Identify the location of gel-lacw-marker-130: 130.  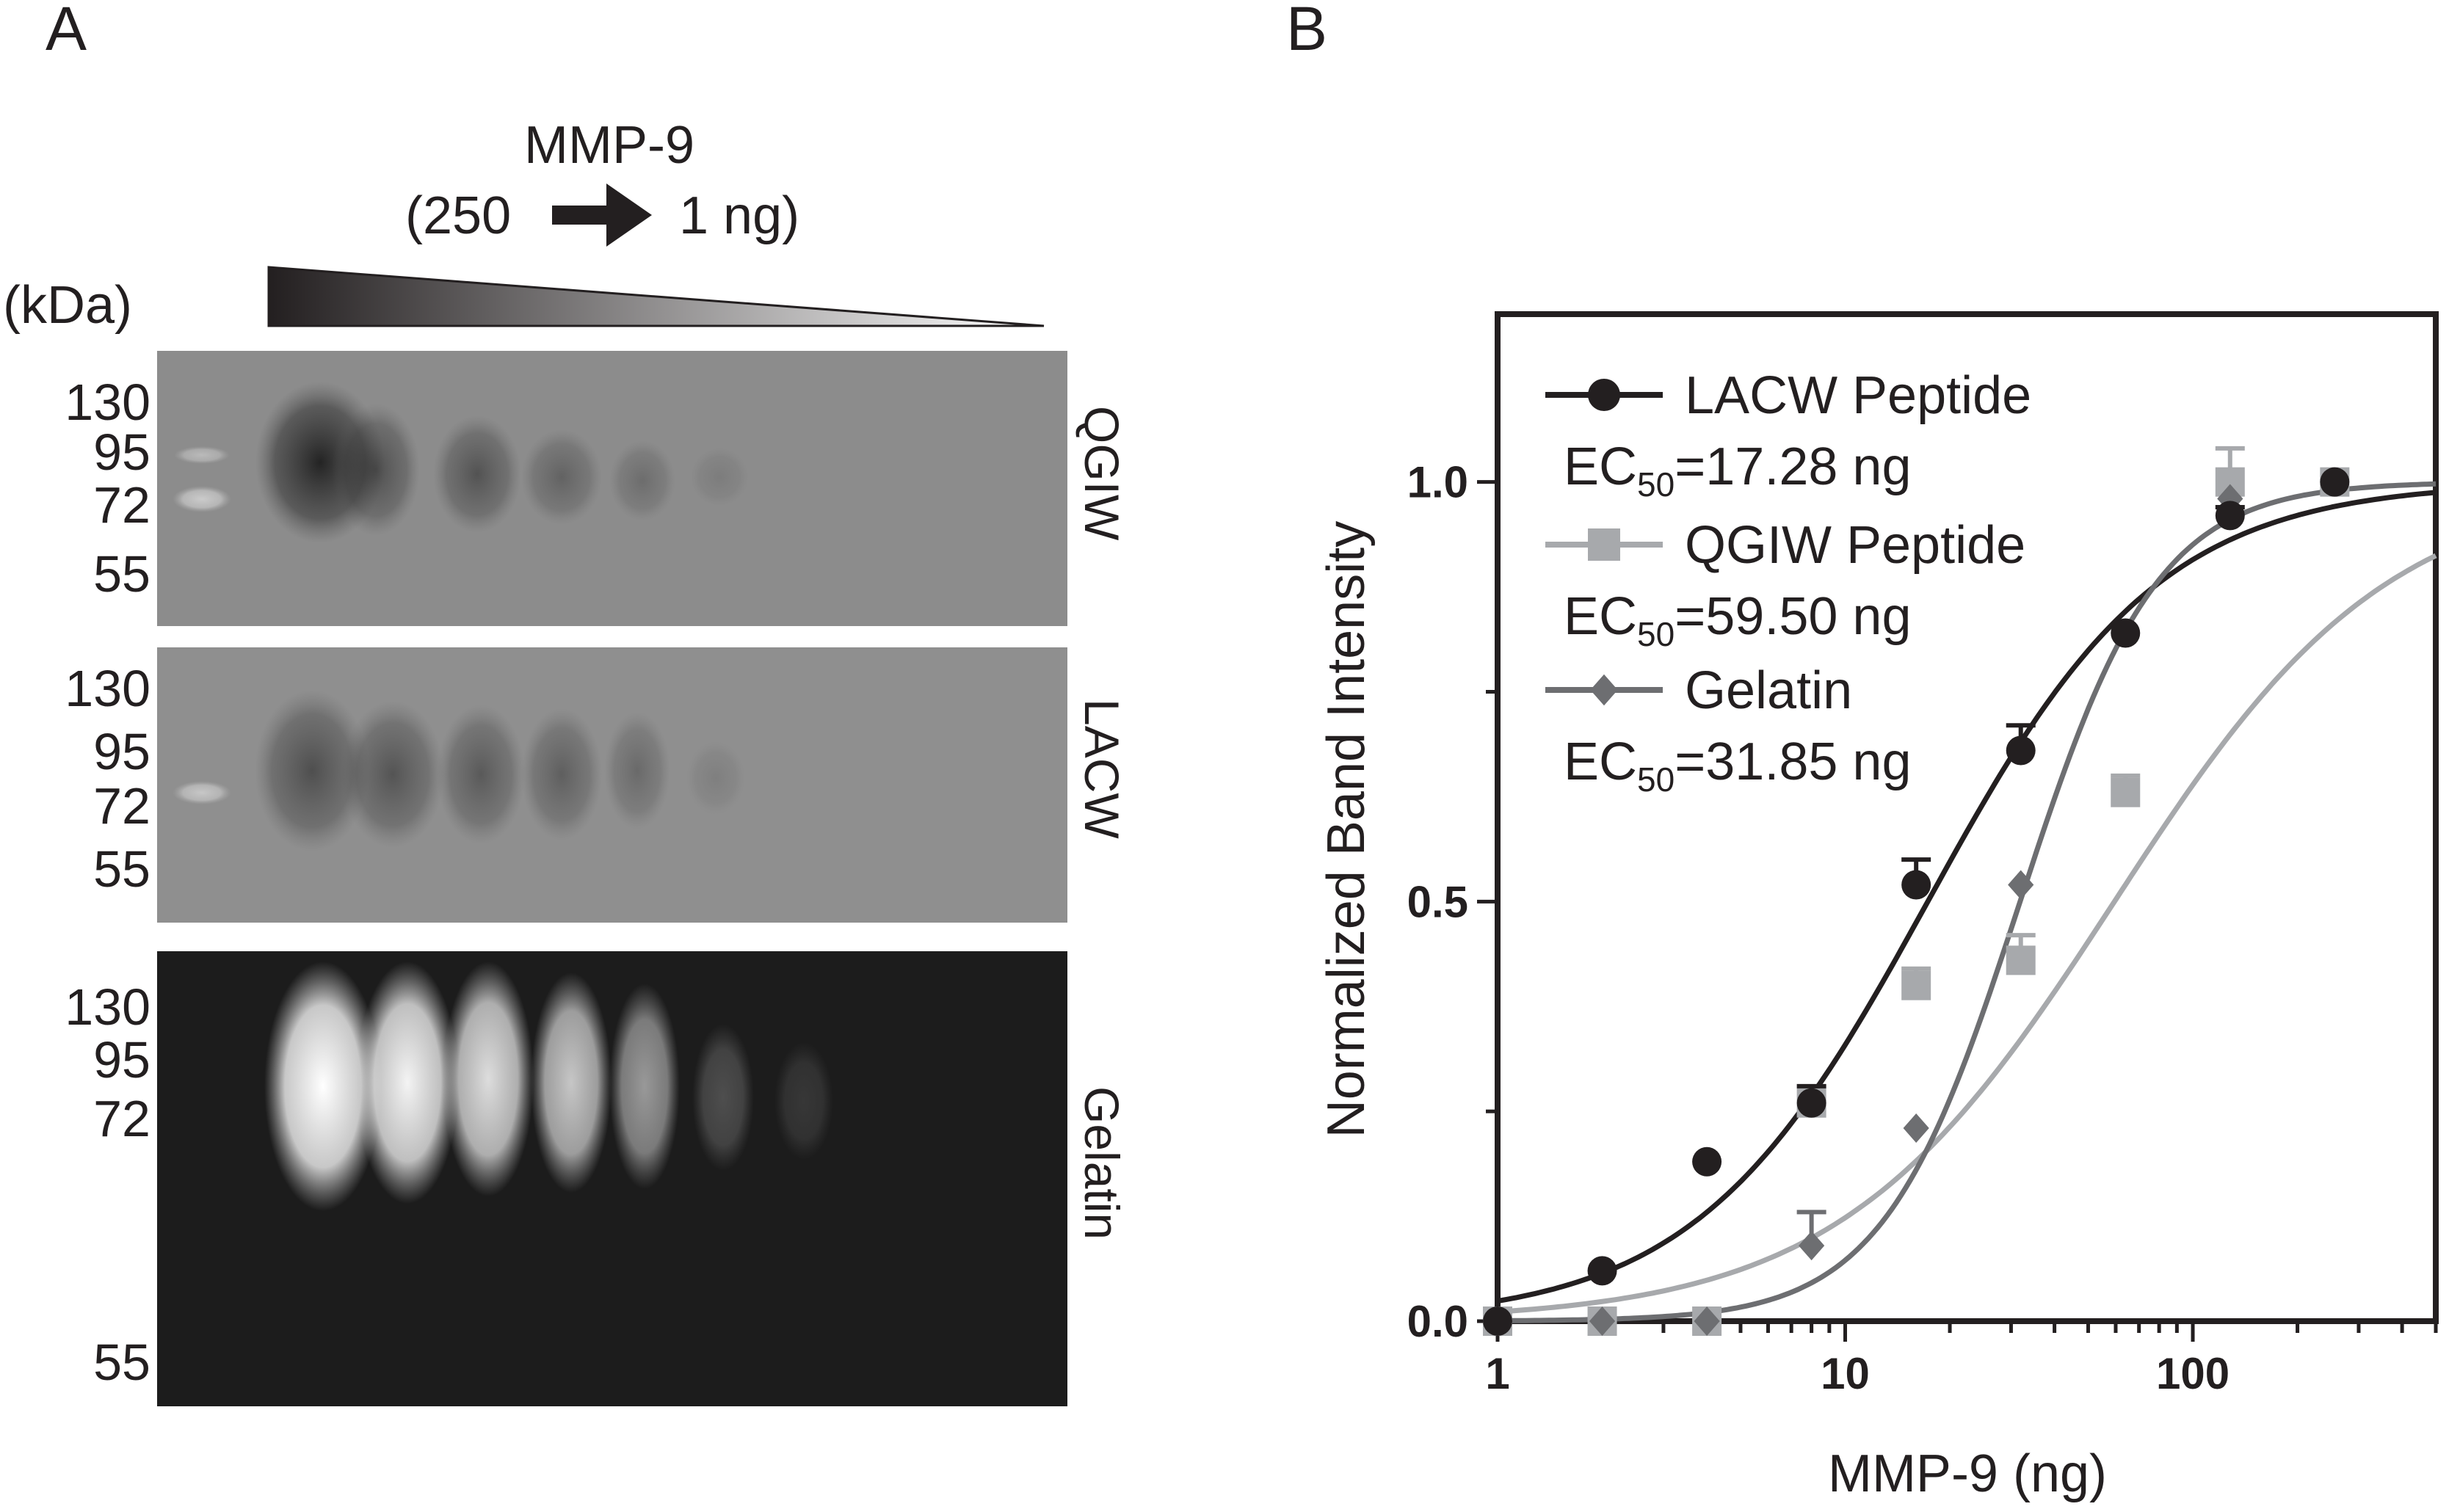
(107, 688).